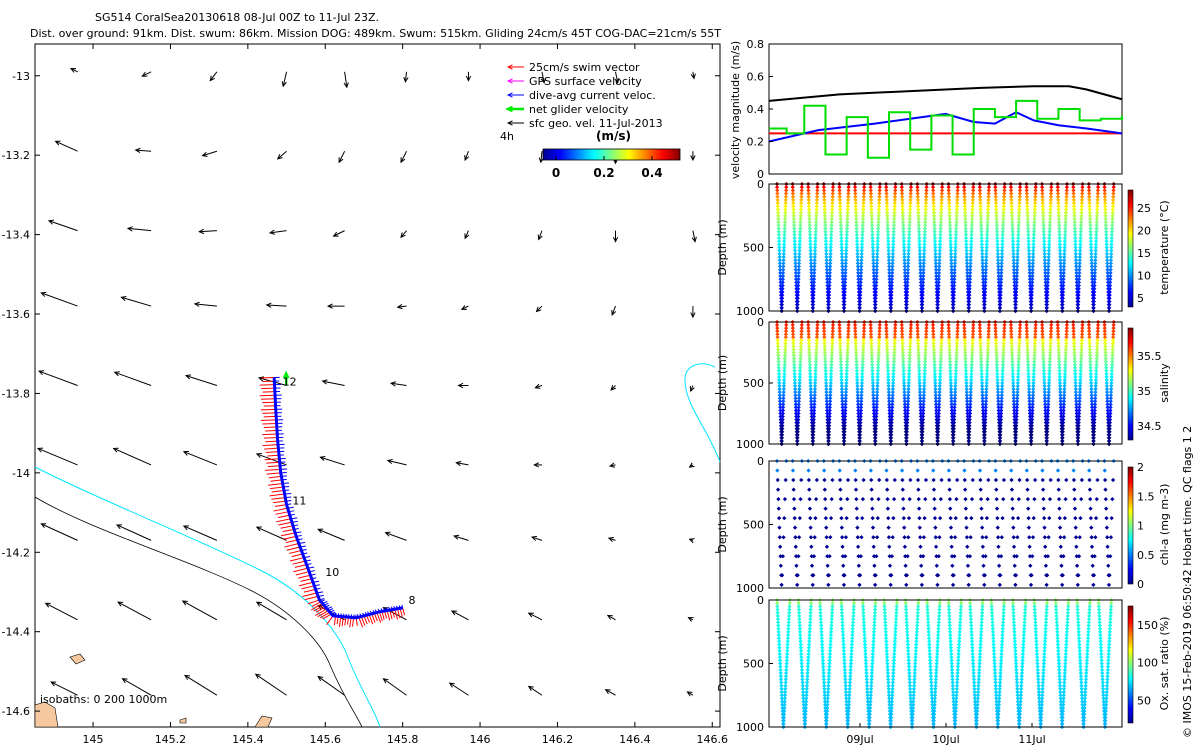 This screenshot has width=1200, height=750. What do you see at coordinates (326, 739) in the screenshot?
I see `map-x-tick-label: 145.6` at bounding box center [326, 739].